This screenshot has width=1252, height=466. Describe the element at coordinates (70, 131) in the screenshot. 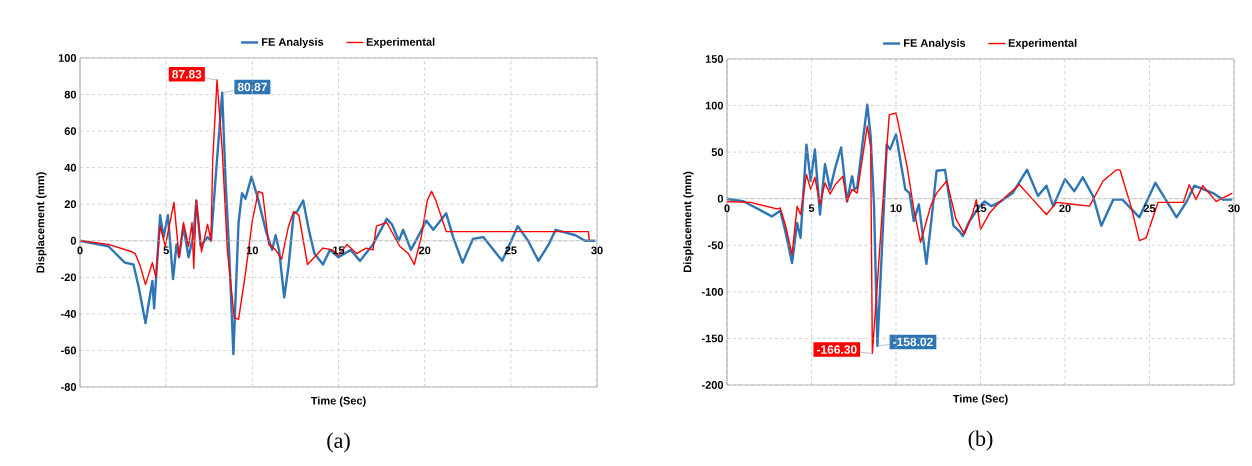

I see `y-tick-label: 60` at that location.